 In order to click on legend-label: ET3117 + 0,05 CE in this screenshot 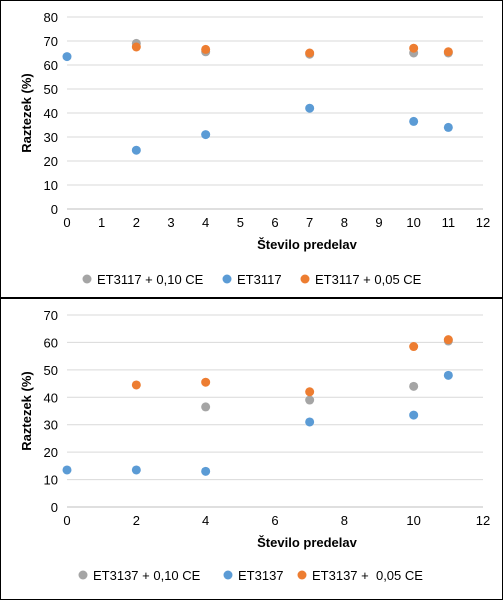, I will do `click(368, 279)`.